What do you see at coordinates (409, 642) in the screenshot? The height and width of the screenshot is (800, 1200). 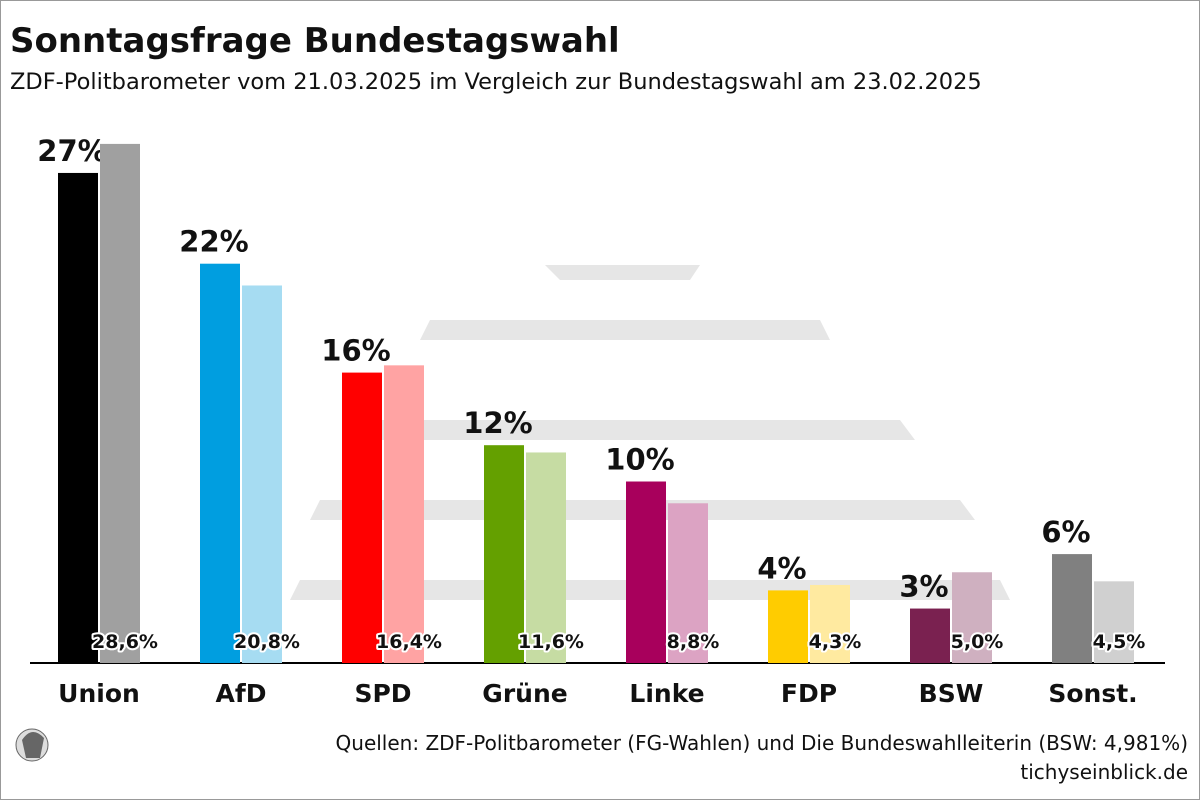 I see `election-label: 16,4%` at bounding box center [409, 642].